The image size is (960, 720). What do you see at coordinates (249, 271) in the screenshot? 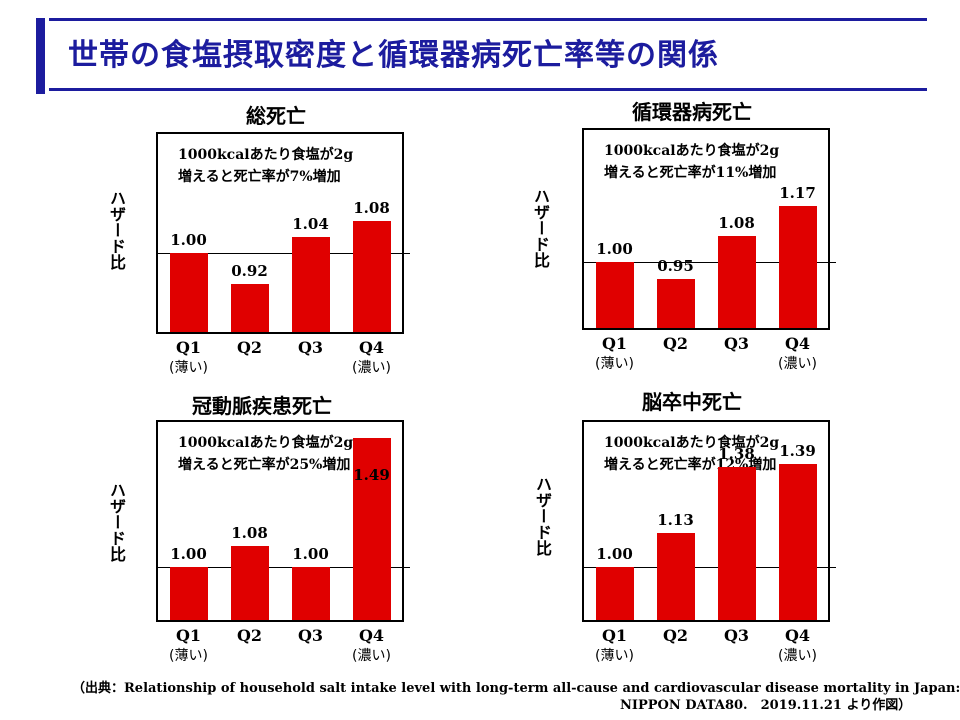
I see `value-label: 0.92` at bounding box center [249, 271].